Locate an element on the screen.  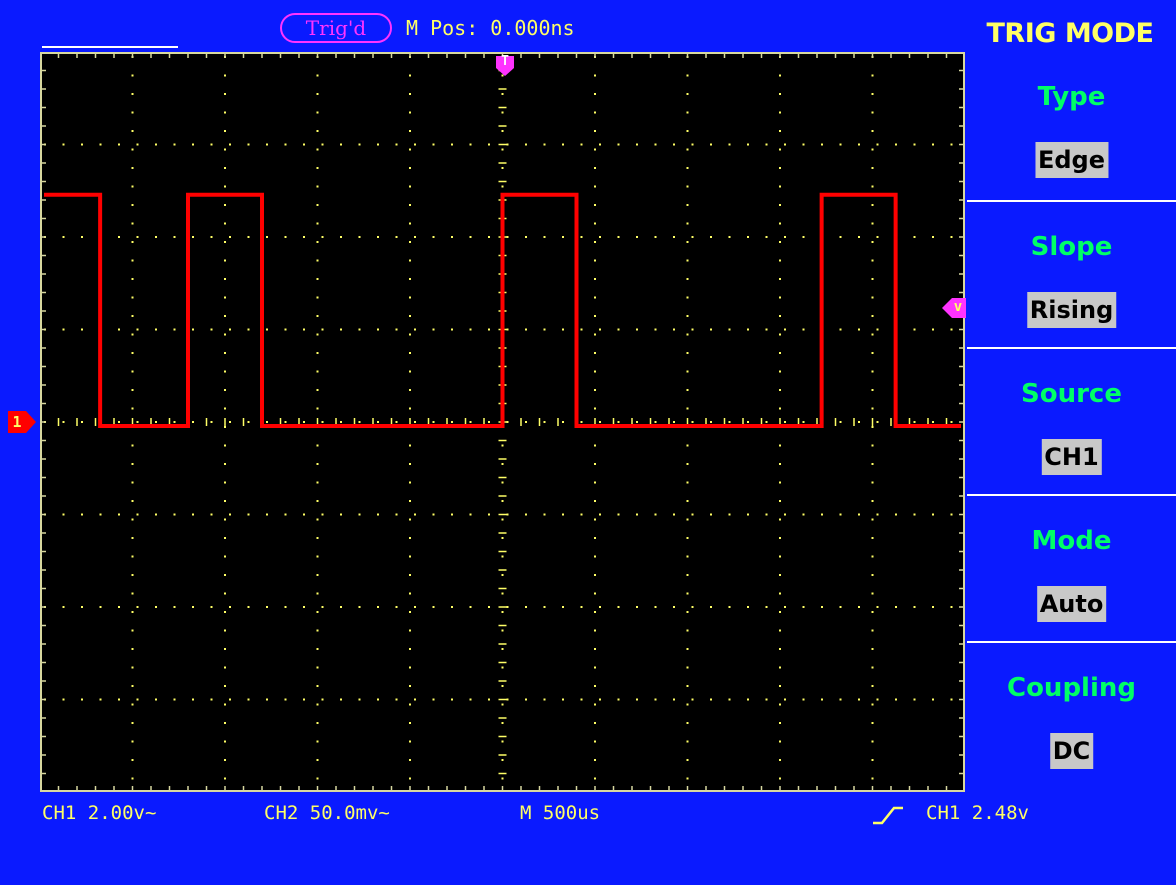
menu-item-label: Mode is located at coordinates (1071, 541).